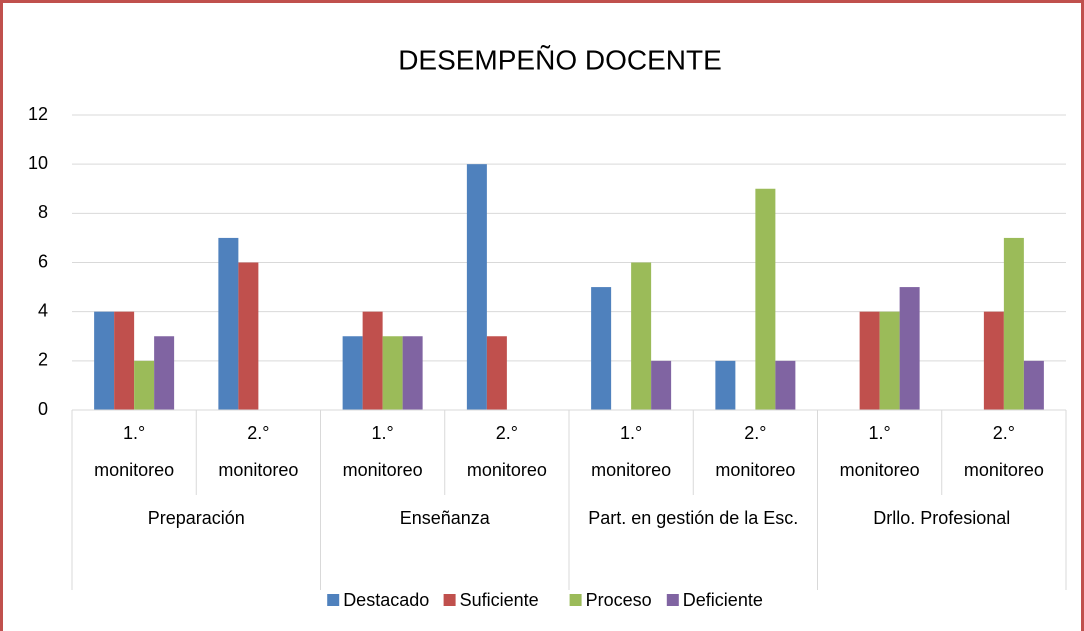 The width and height of the screenshot is (1084, 631). Describe the element at coordinates (43, 310) in the screenshot. I see `y-tick-label: 4` at that location.